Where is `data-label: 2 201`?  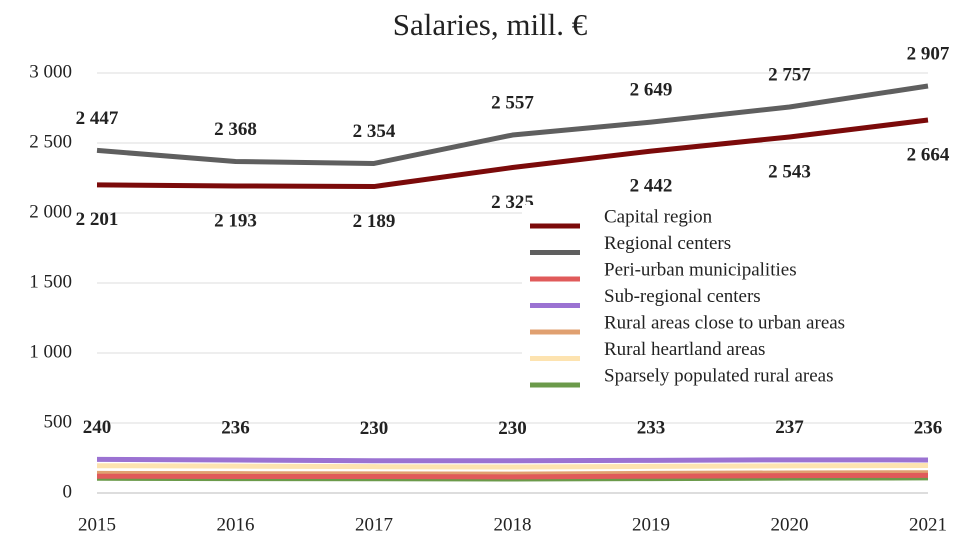 data-label: 2 201 is located at coordinates (97, 219).